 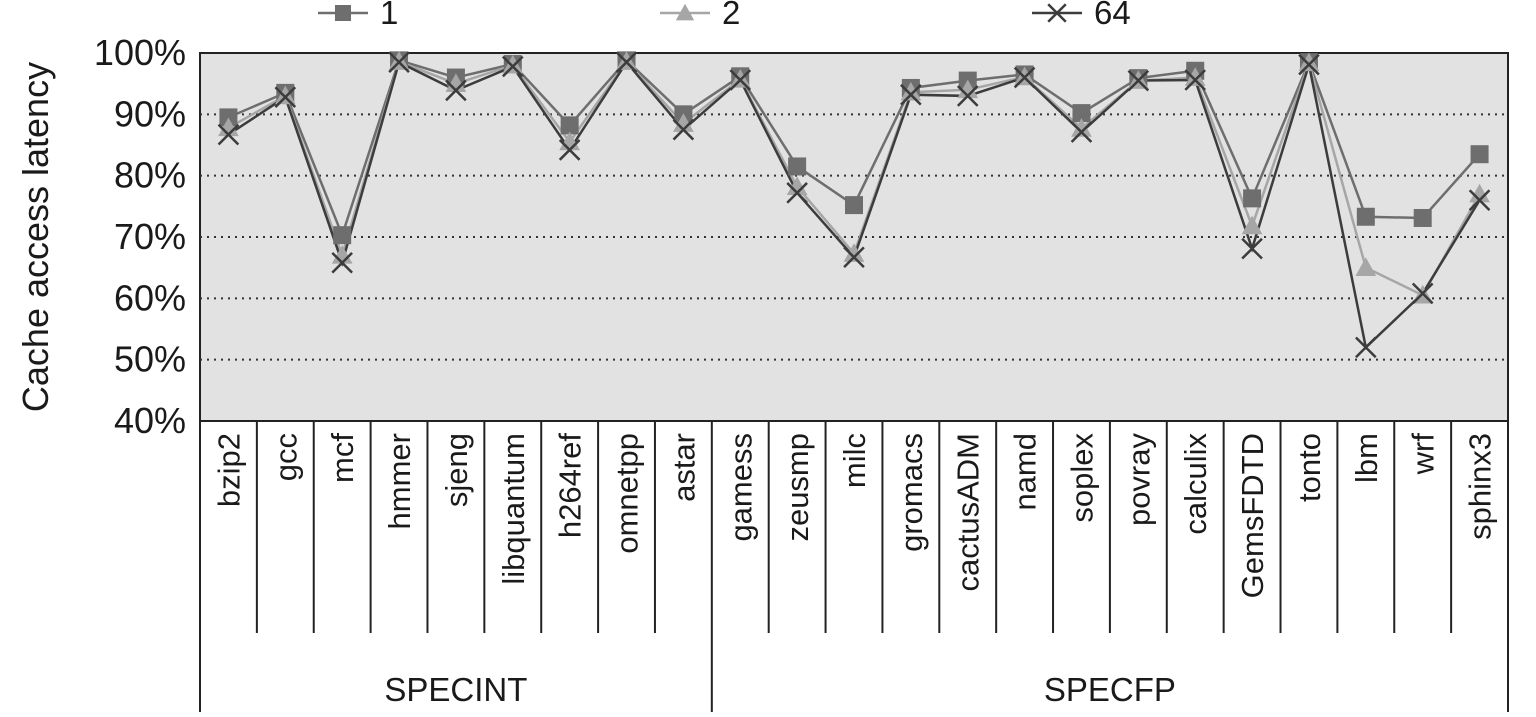 What do you see at coordinates (1112, 15) in the screenshot?
I see `legend-label: 64` at bounding box center [1112, 15].